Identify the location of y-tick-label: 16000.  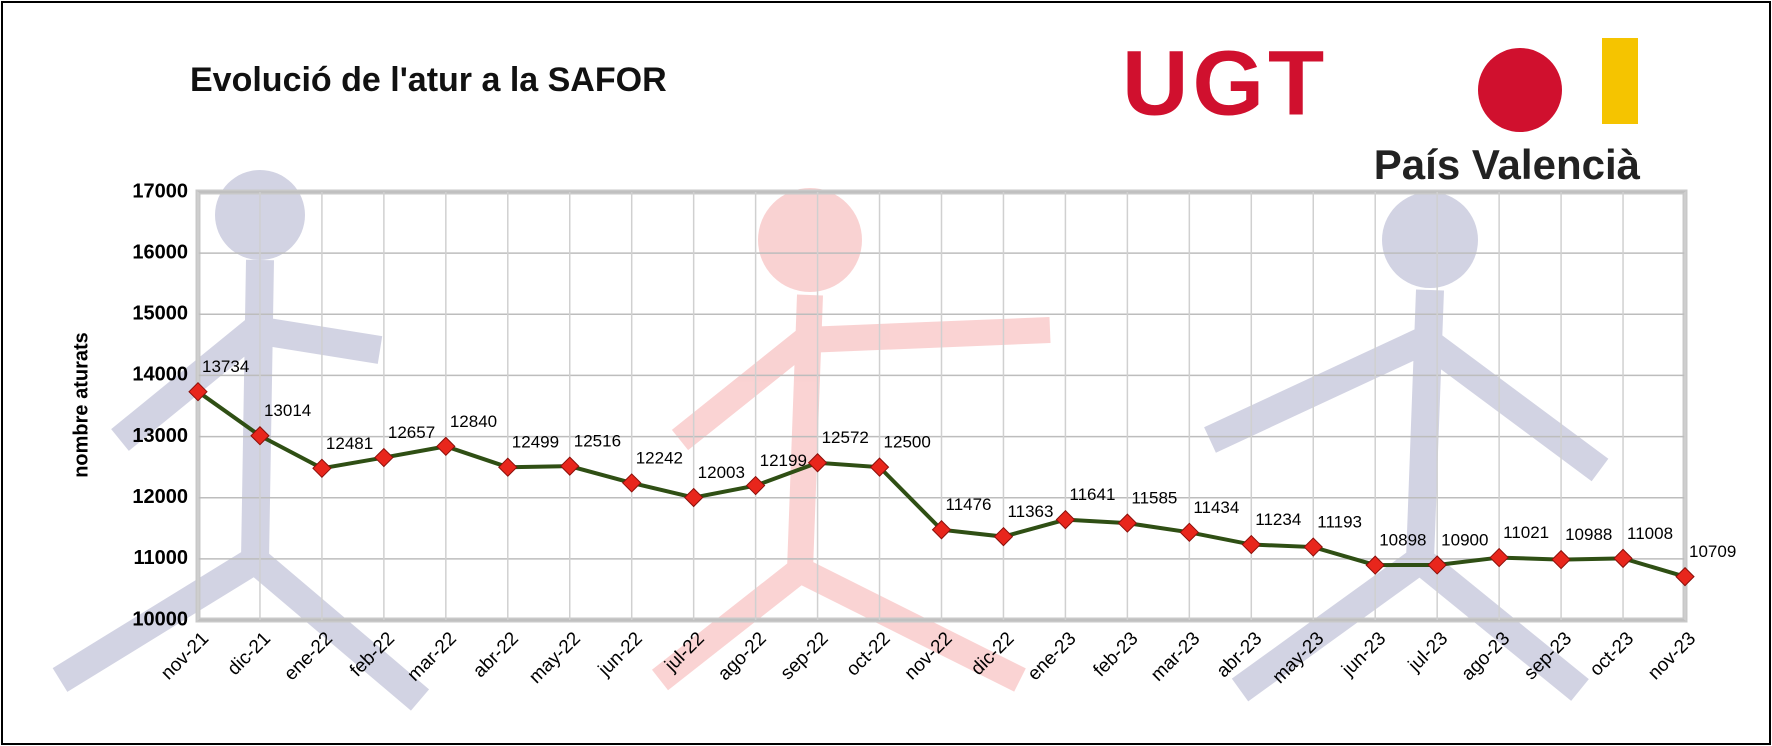
(160, 252).